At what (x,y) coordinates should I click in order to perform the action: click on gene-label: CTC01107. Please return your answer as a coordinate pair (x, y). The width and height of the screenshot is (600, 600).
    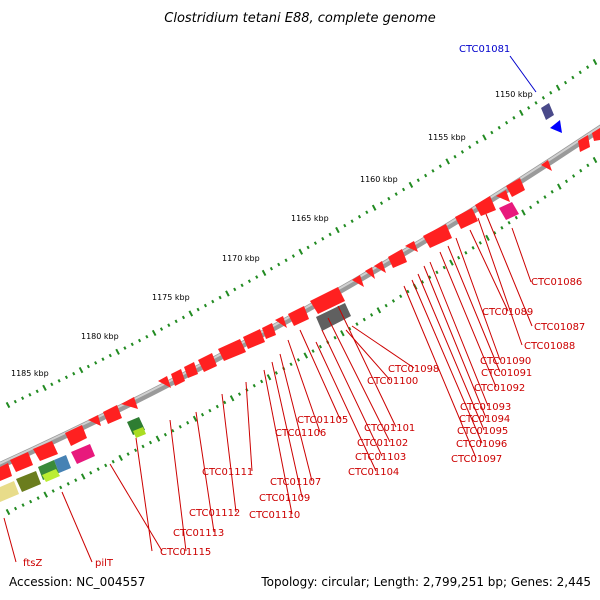
    Looking at the image, I should click on (295, 482).